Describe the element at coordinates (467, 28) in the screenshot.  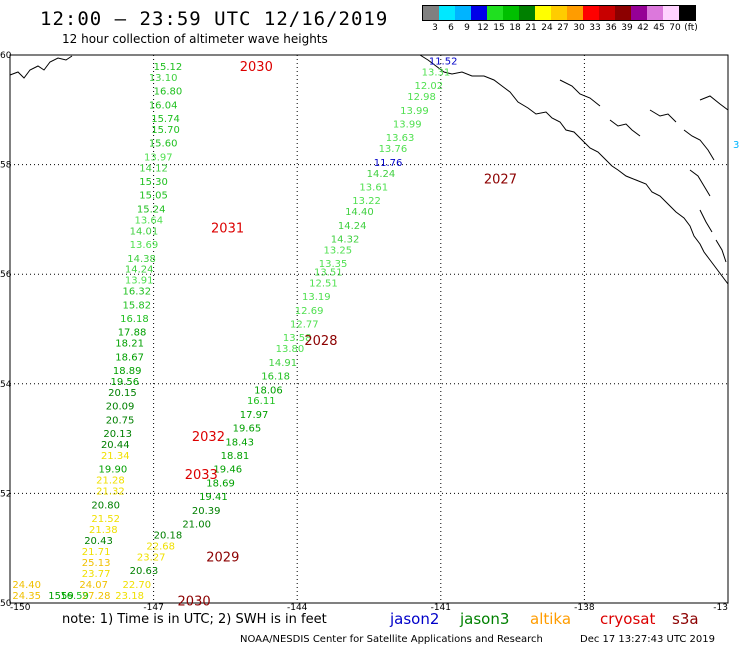
I see `legend-label: 9` at that location.